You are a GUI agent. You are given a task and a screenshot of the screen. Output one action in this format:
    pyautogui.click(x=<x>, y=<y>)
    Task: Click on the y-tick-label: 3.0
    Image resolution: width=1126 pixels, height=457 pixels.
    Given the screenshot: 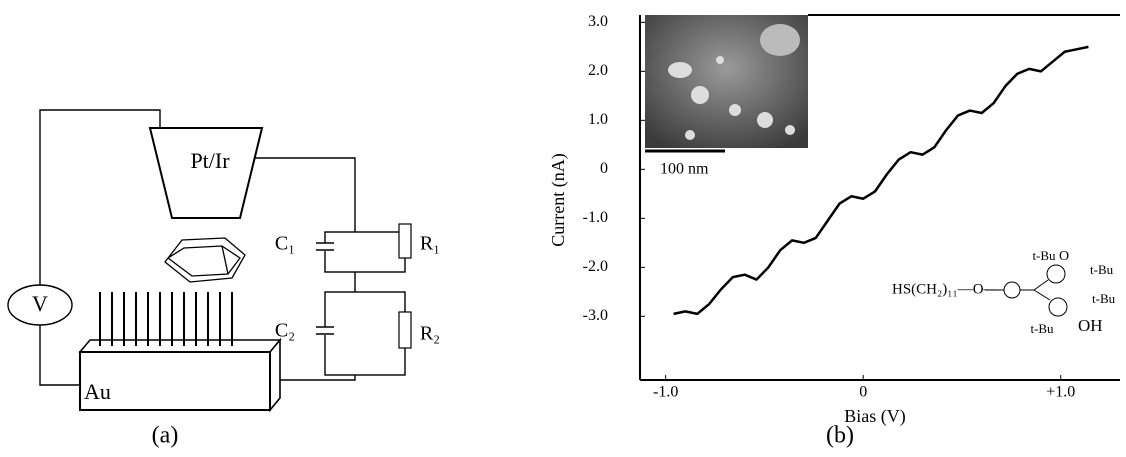 What is the action you would take?
    pyautogui.click(x=598, y=21)
    